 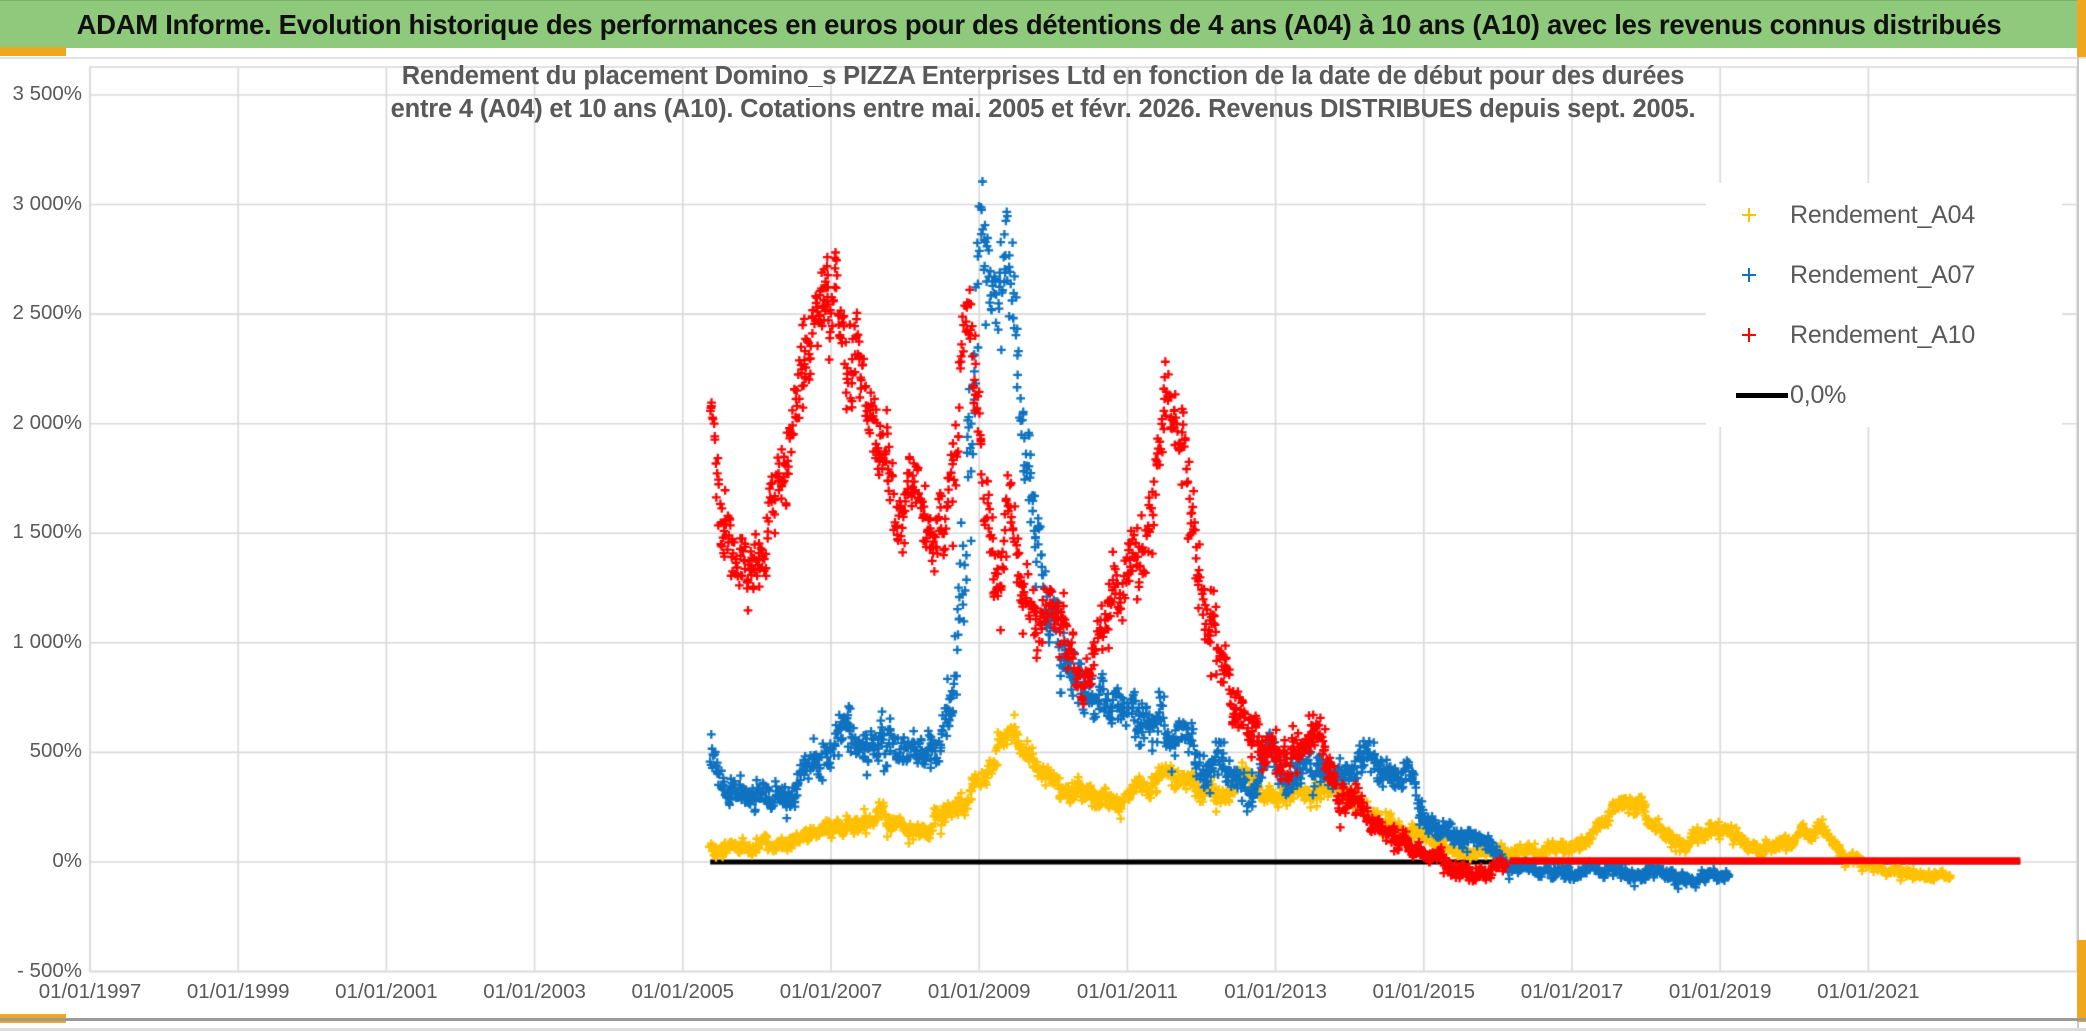 I want to click on legend-label: Rendement_A10, so click(x=1883, y=334).